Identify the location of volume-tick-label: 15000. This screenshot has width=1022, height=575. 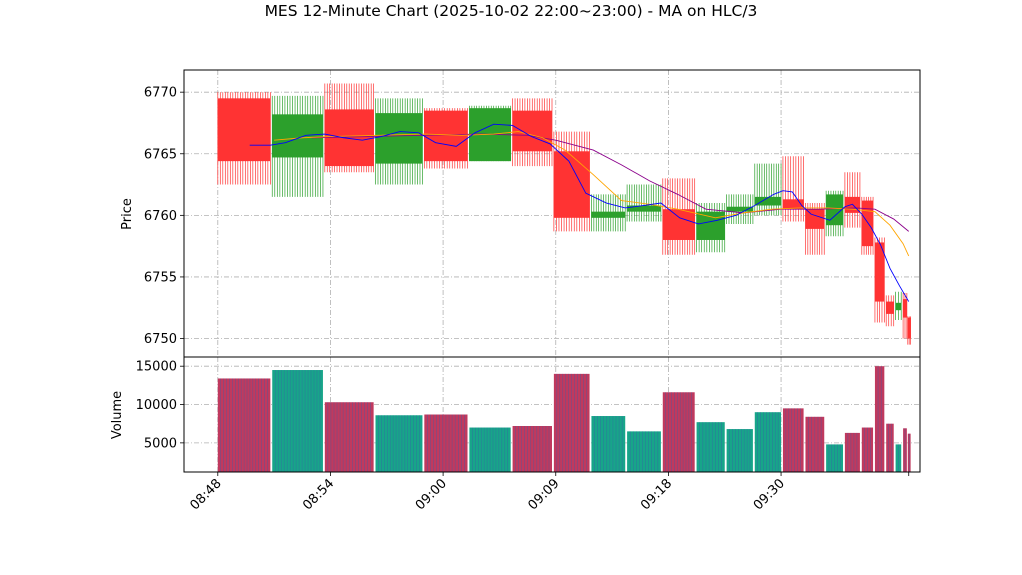
(156, 367).